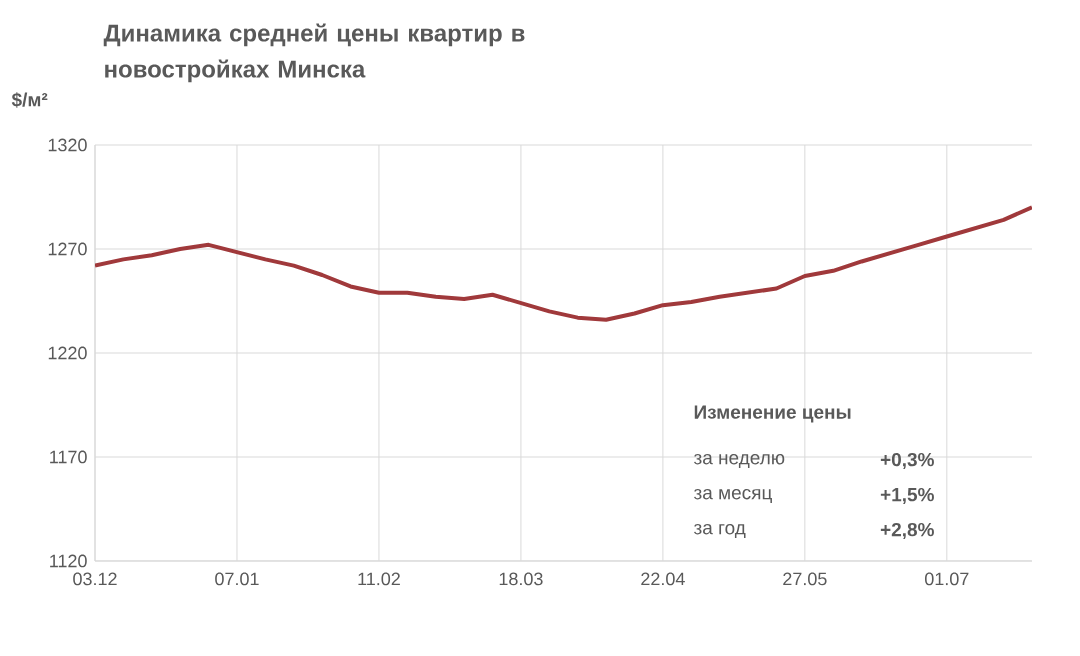 The height and width of the screenshot is (656, 1080). I want to click on annotation: Изменение цены, so click(772, 414).